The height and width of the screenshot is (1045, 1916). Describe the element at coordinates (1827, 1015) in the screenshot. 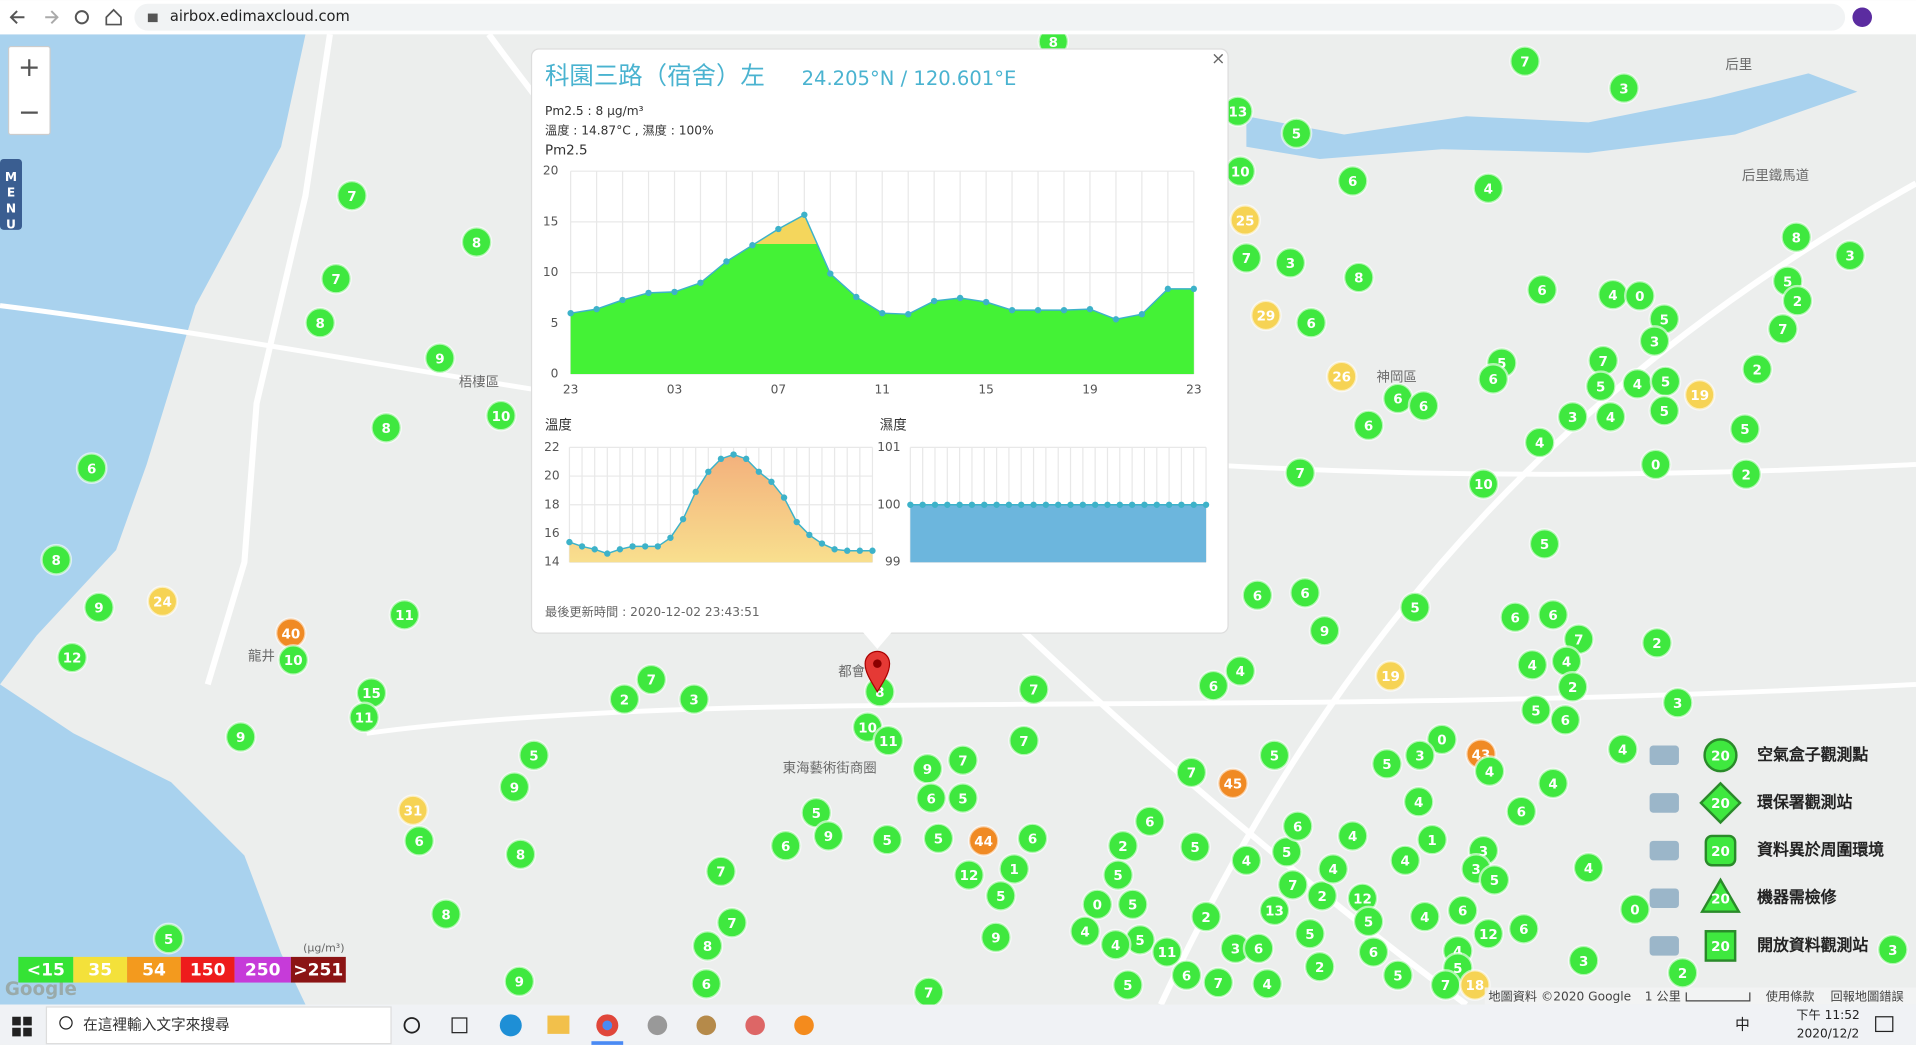

I see `clock-time: 下午 11:52` at that location.